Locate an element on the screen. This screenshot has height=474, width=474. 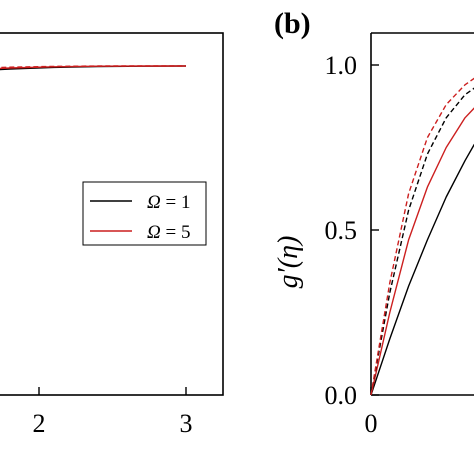
panel-a-legend: Ω = 1 Ω = 5 is located at coordinates (144, 213).